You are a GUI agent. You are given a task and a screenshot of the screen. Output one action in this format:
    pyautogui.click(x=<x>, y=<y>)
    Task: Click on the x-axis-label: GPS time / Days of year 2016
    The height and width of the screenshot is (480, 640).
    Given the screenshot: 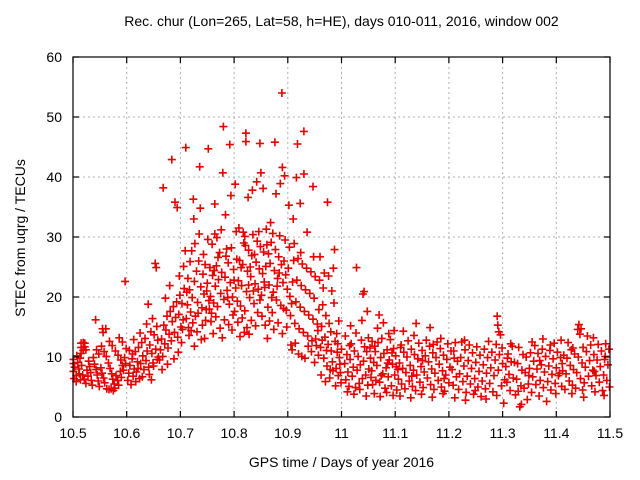 What is the action you would take?
    pyautogui.click(x=341, y=462)
    